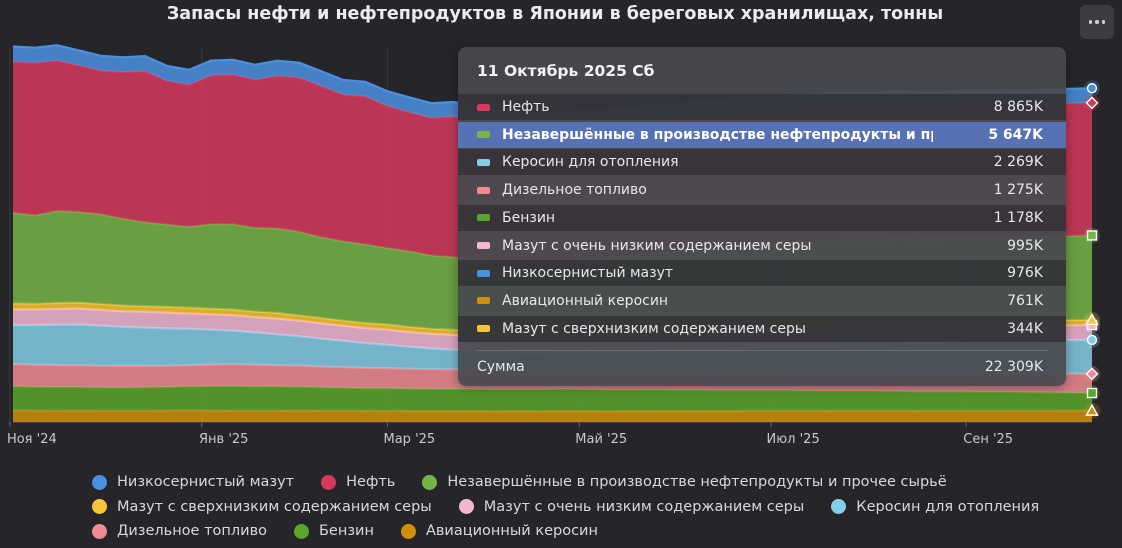 The image size is (1122, 548). What do you see at coordinates (1018, 107) in the screenshot?
I see `tooltip-value-0: 8 865K` at bounding box center [1018, 107].